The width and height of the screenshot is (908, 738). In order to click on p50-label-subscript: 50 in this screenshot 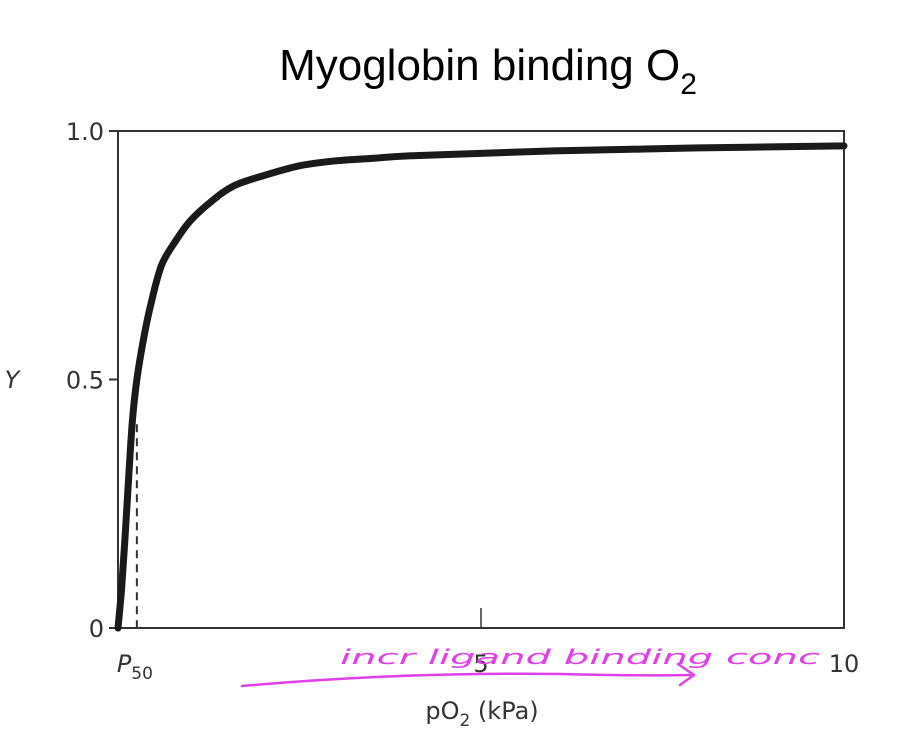, I will do `click(142, 674)`.